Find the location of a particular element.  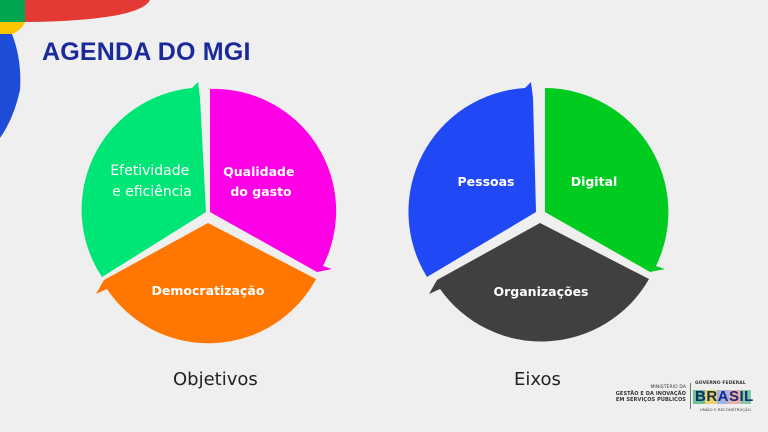

caption-eixos: Eixos is located at coordinates (537, 379).